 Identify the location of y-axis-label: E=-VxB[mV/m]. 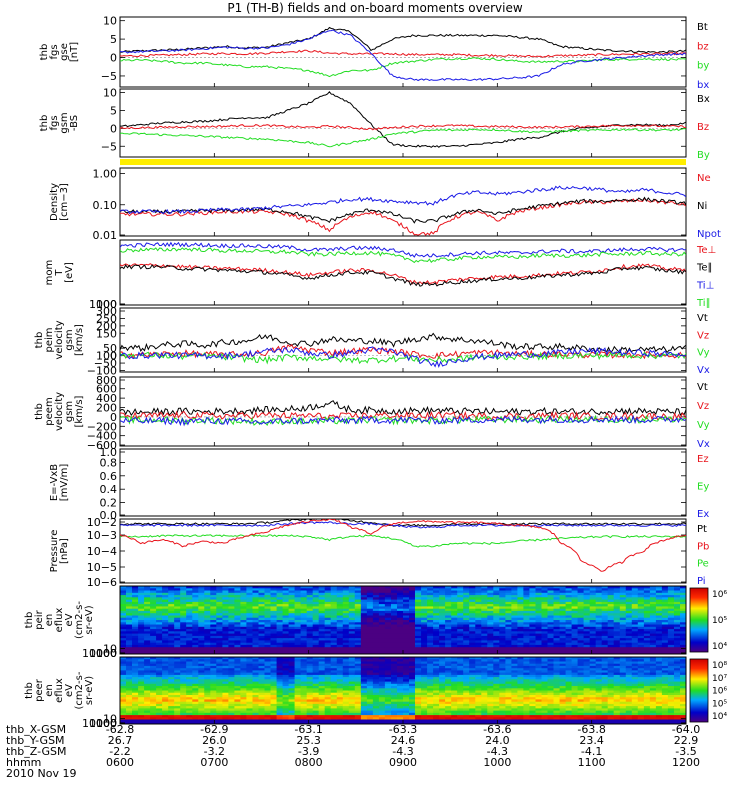
(59, 483).